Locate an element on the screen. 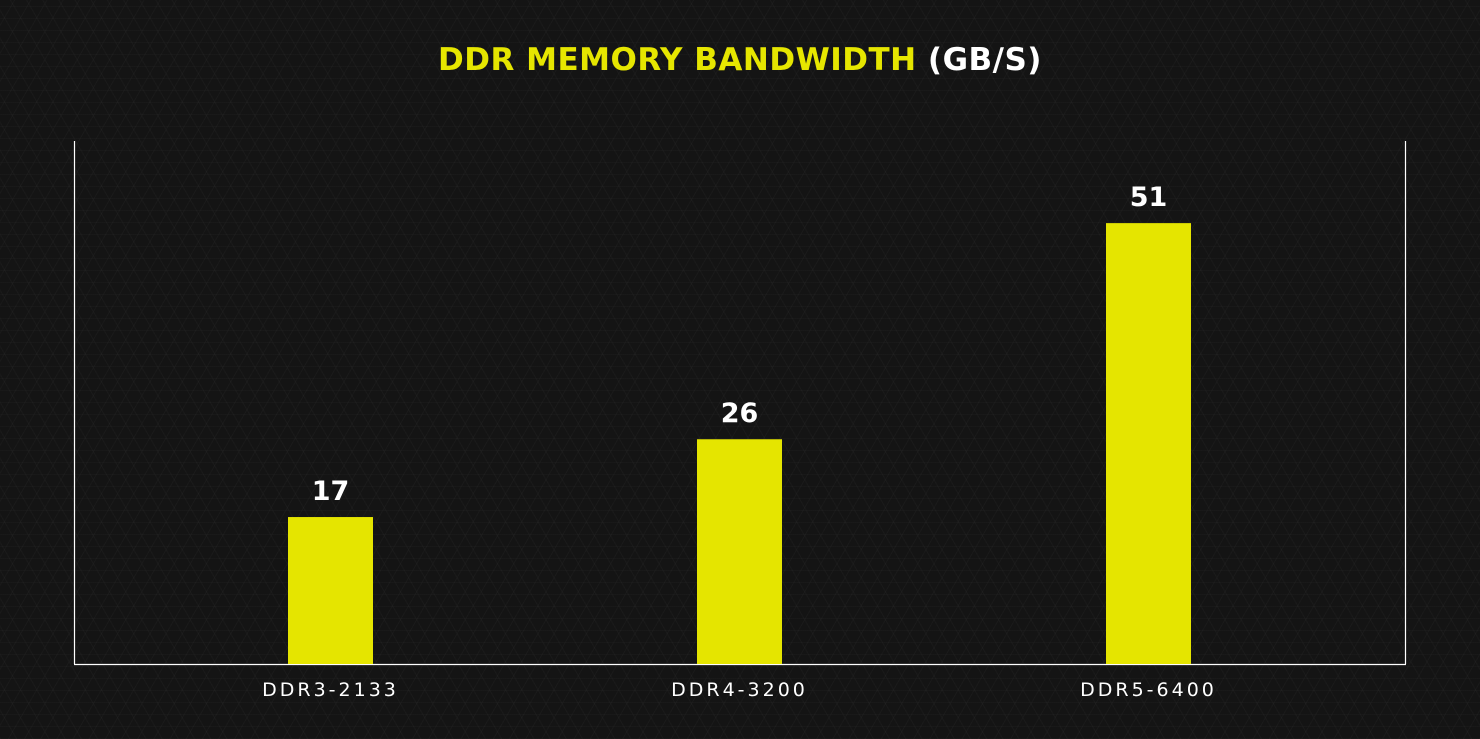  data-label: 17 is located at coordinates (331, 491).